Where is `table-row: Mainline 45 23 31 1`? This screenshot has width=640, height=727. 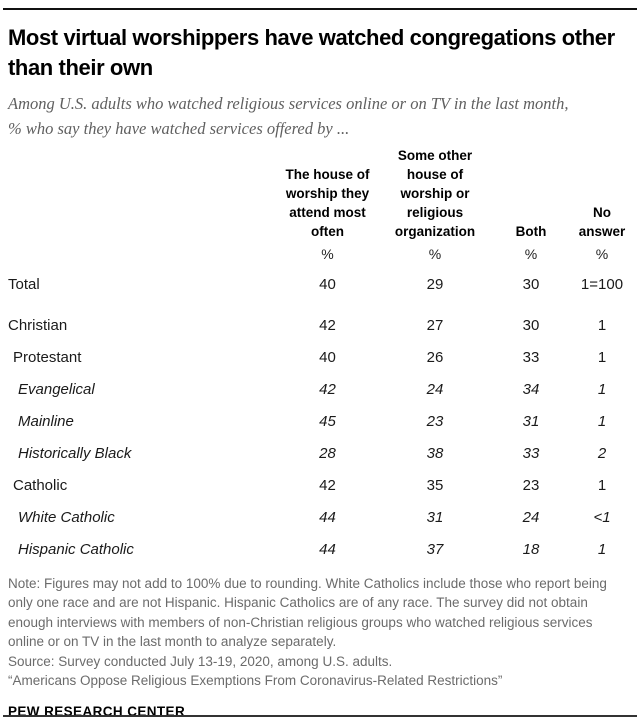
table-row: Mainline 45 23 31 1 is located at coordinates (320, 422).